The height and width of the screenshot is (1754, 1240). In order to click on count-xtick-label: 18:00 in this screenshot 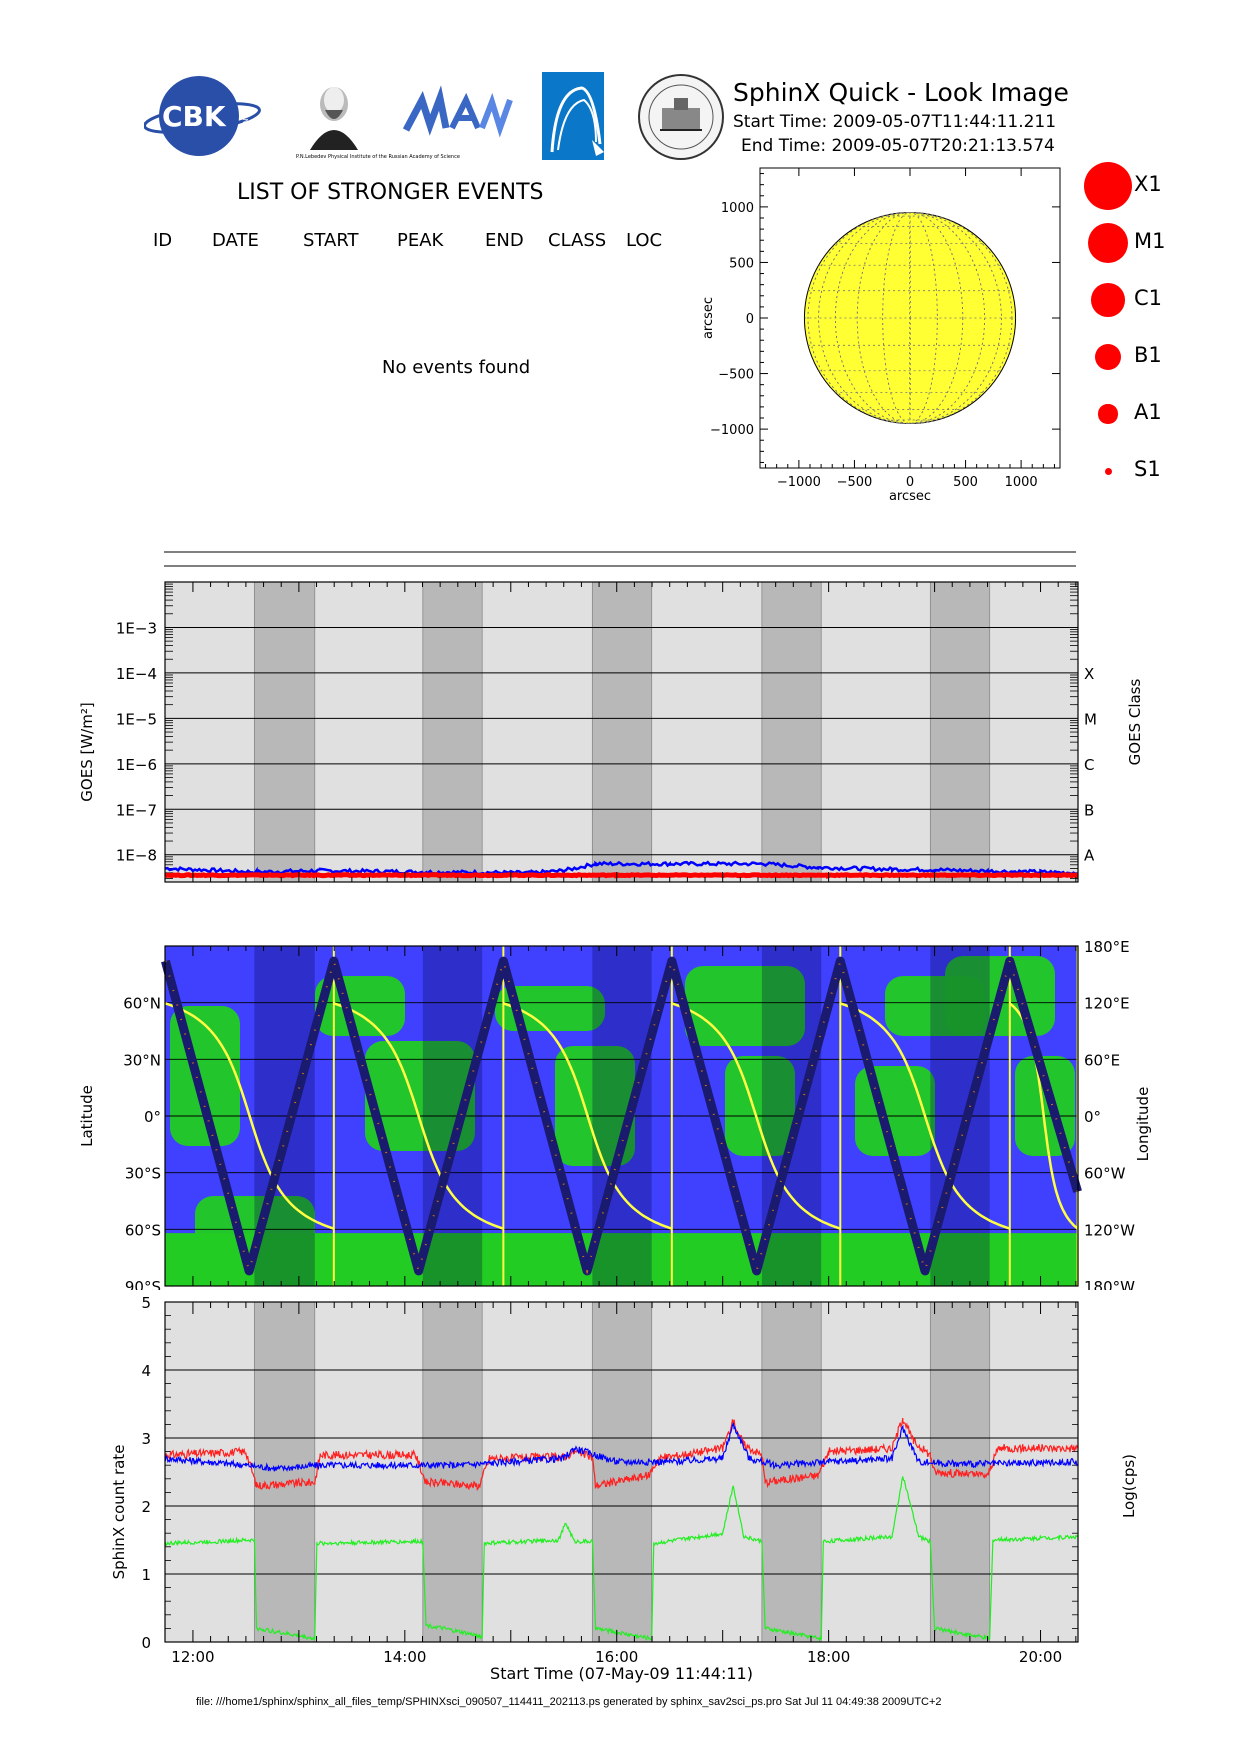, I will do `click(828, 1657)`.